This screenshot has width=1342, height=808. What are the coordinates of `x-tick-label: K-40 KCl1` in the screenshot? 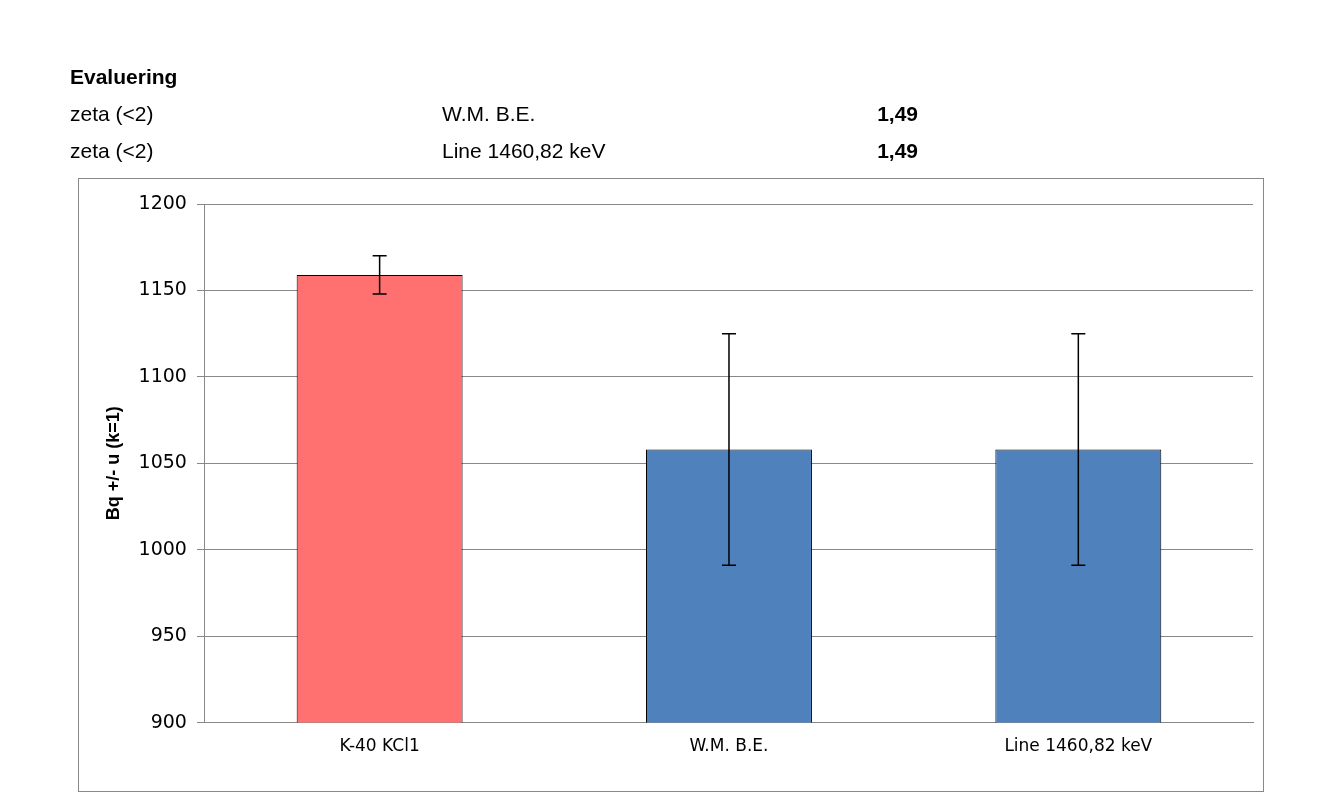 It's located at (379, 745).